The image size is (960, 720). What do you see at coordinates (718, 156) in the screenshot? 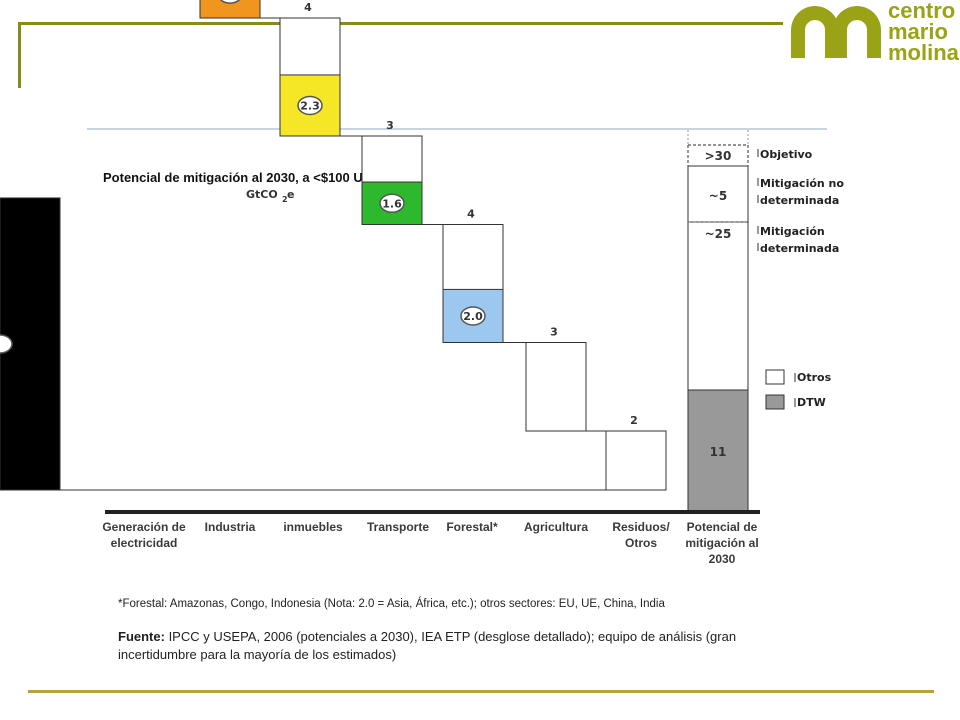
I see `total-bar-objetivo-label: >30` at bounding box center [718, 156].